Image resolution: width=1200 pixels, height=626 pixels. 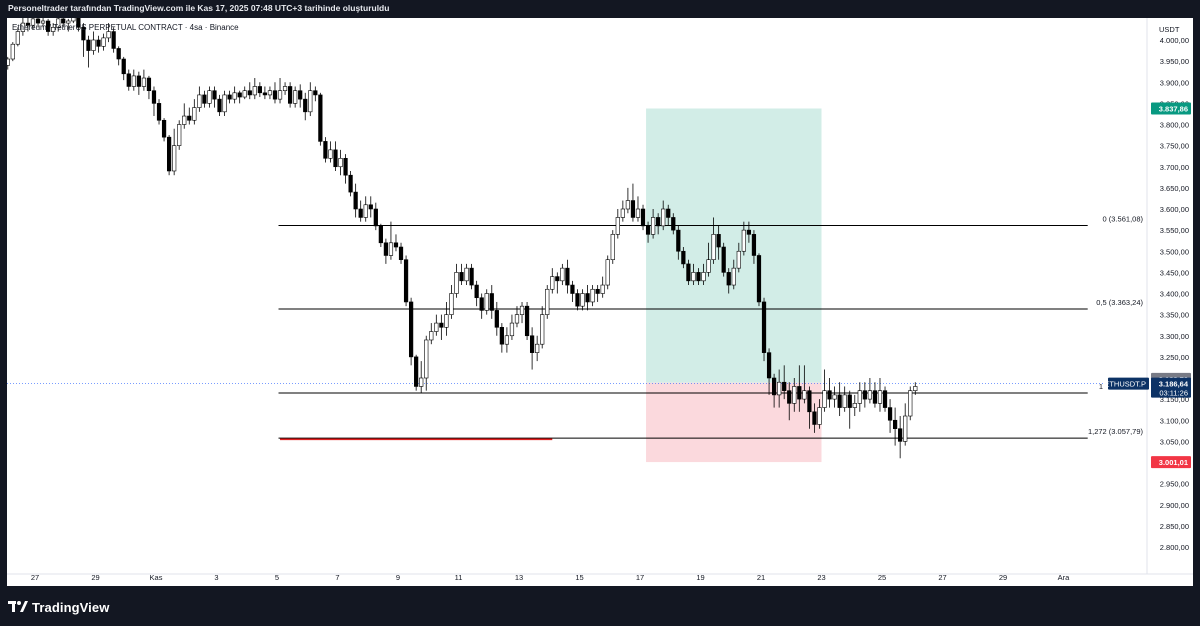 I want to click on target-zone, so click(x=734, y=245).